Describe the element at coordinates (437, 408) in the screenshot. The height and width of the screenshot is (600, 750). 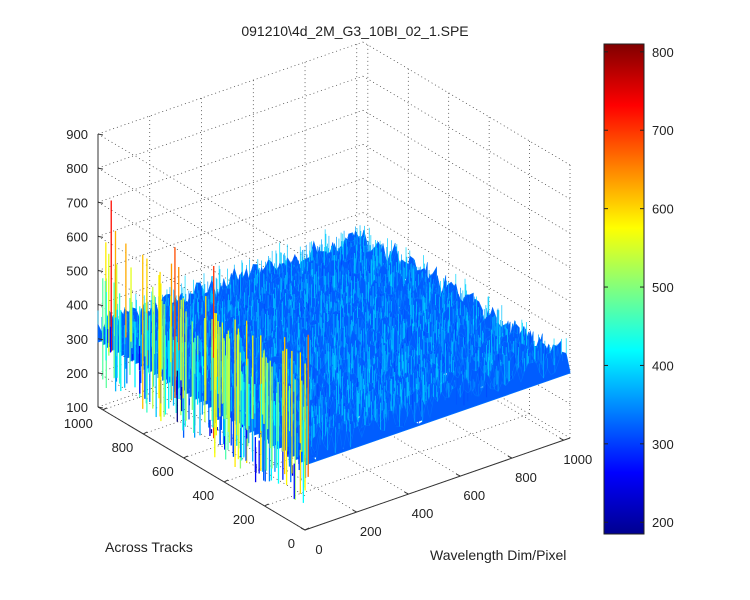
I see `surface-row` at that location.